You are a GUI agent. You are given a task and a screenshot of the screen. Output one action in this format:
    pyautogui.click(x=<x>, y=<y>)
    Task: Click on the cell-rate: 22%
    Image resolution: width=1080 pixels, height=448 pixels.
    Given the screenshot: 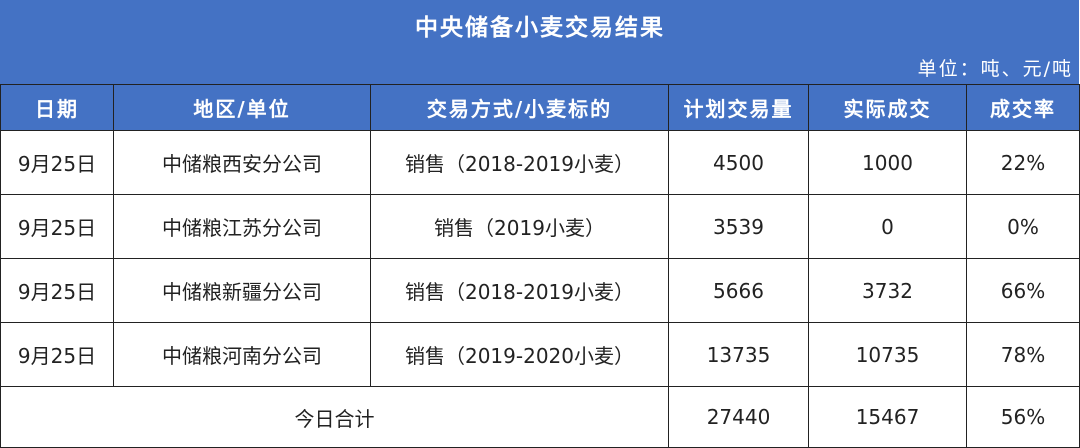 What is the action you would take?
    pyautogui.click(x=1023, y=162)
    